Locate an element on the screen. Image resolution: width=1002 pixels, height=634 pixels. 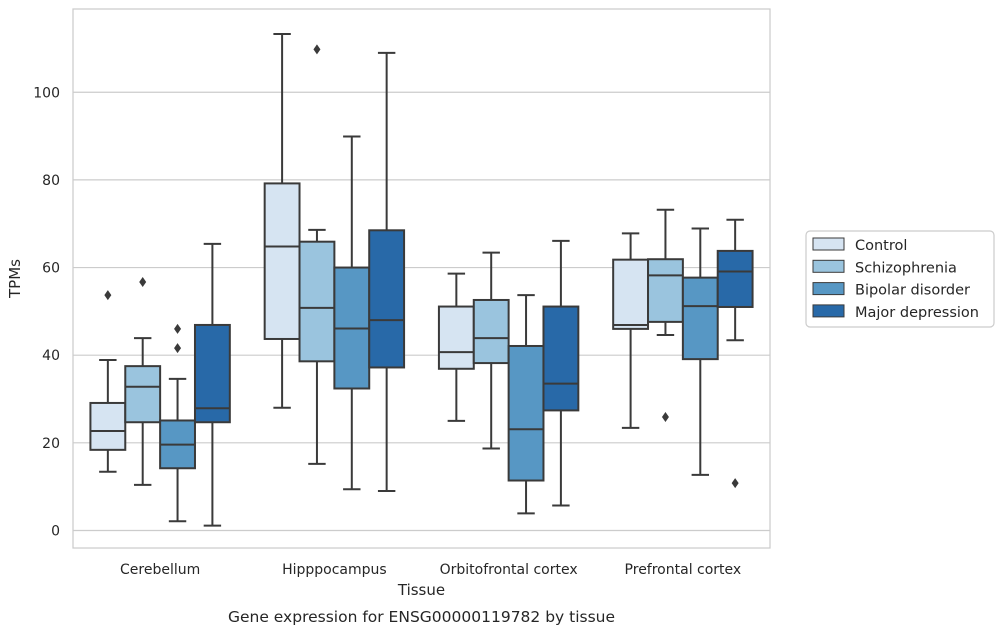
y-tick-labels: 0 20 40 60 80 100 is located at coordinates (46, 312).